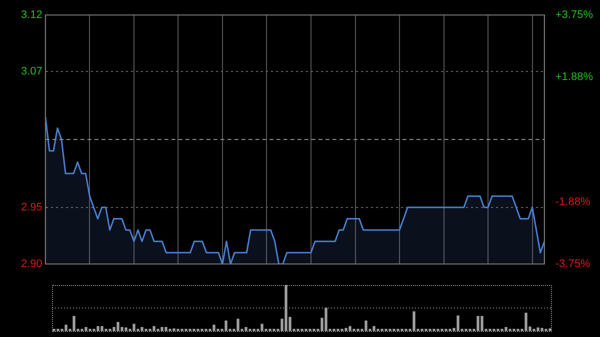 The height and width of the screenshot is (337, 600). What do you see at coordinates (574, 77) in the screenshot?
I see `y2-tick-label: +1.88%` at bounding box center [574, 77].